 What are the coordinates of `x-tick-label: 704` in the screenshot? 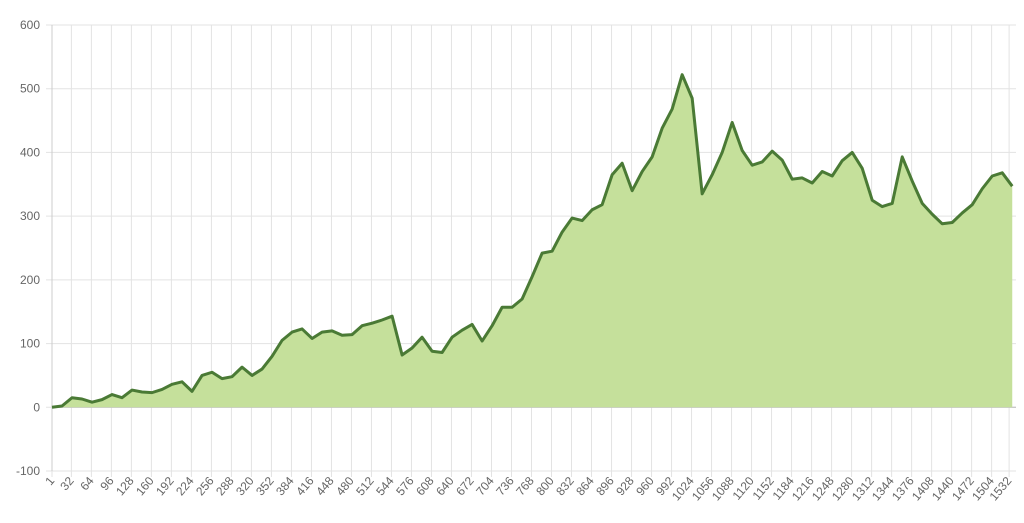 It's located at (485, 486).